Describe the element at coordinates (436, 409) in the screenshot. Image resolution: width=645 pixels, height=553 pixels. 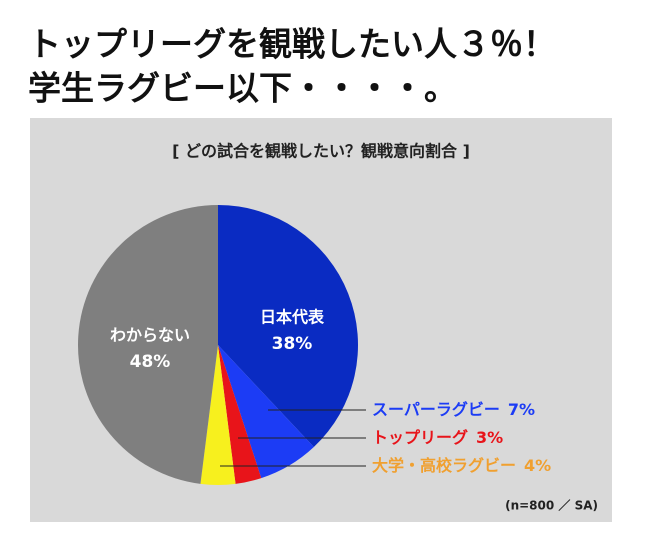
I see `category-label: スーパーラグビー` at that location.